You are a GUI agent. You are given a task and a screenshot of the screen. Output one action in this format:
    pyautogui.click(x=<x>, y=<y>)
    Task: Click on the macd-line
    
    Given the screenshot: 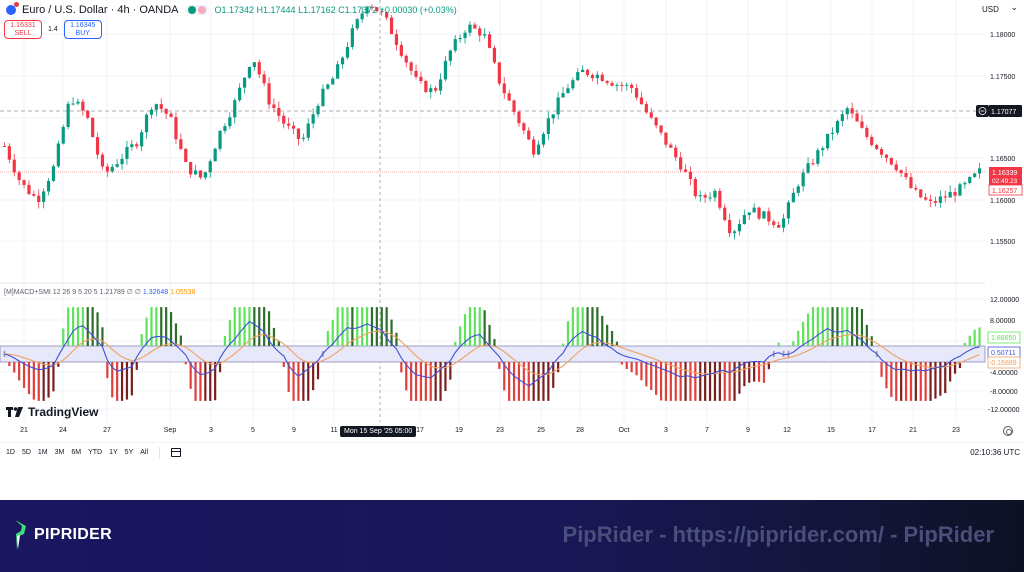 What is the action you would take?
    pyautogui.click(x=492, y=353)
    